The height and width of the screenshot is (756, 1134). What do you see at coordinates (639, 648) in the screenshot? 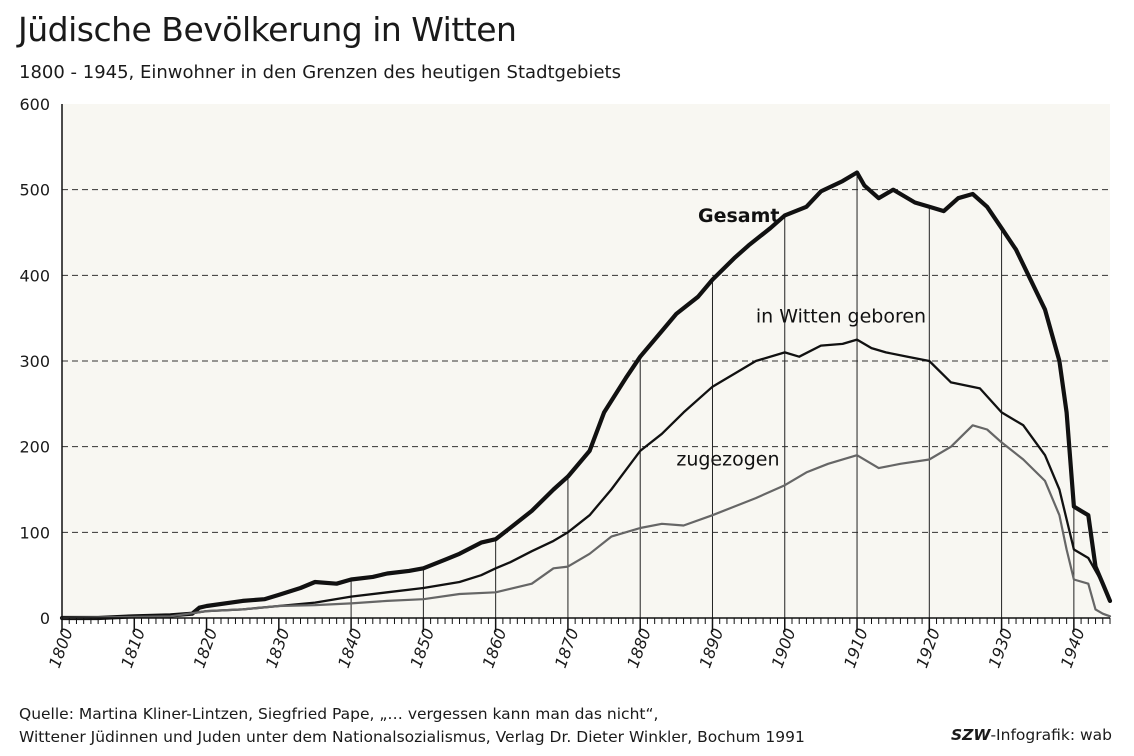
I see `x-tick-label: 1880` at bounding box center [639, 648].